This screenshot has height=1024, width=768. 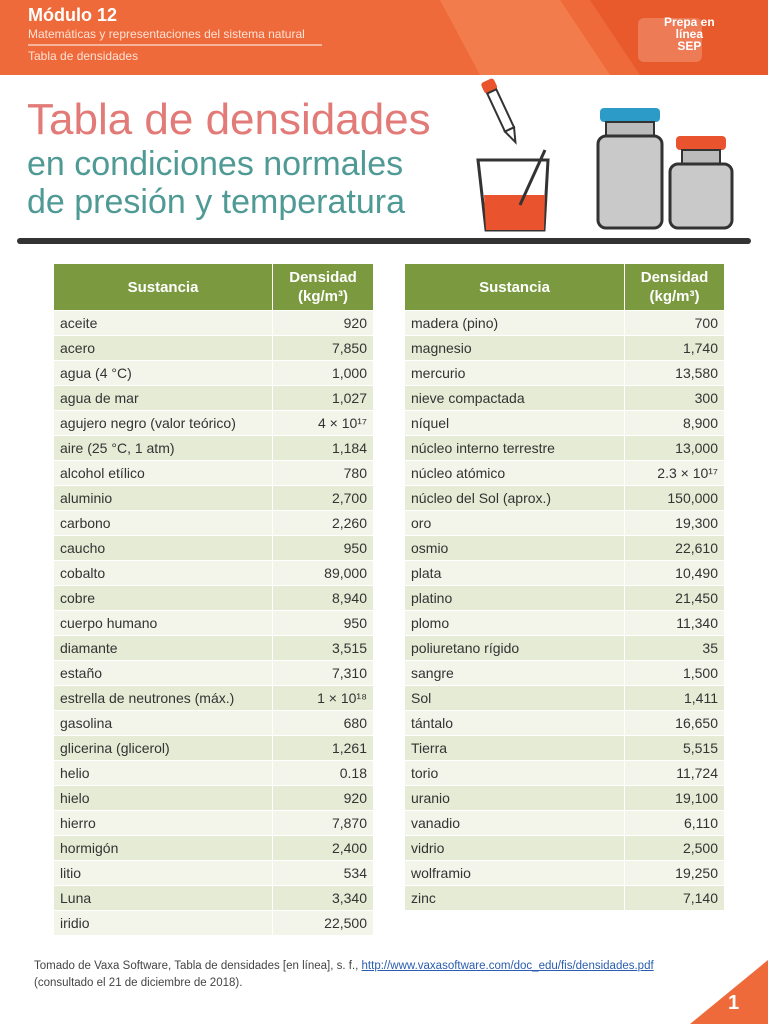 I want to click on substance: oro, so click(x=514, y=523).